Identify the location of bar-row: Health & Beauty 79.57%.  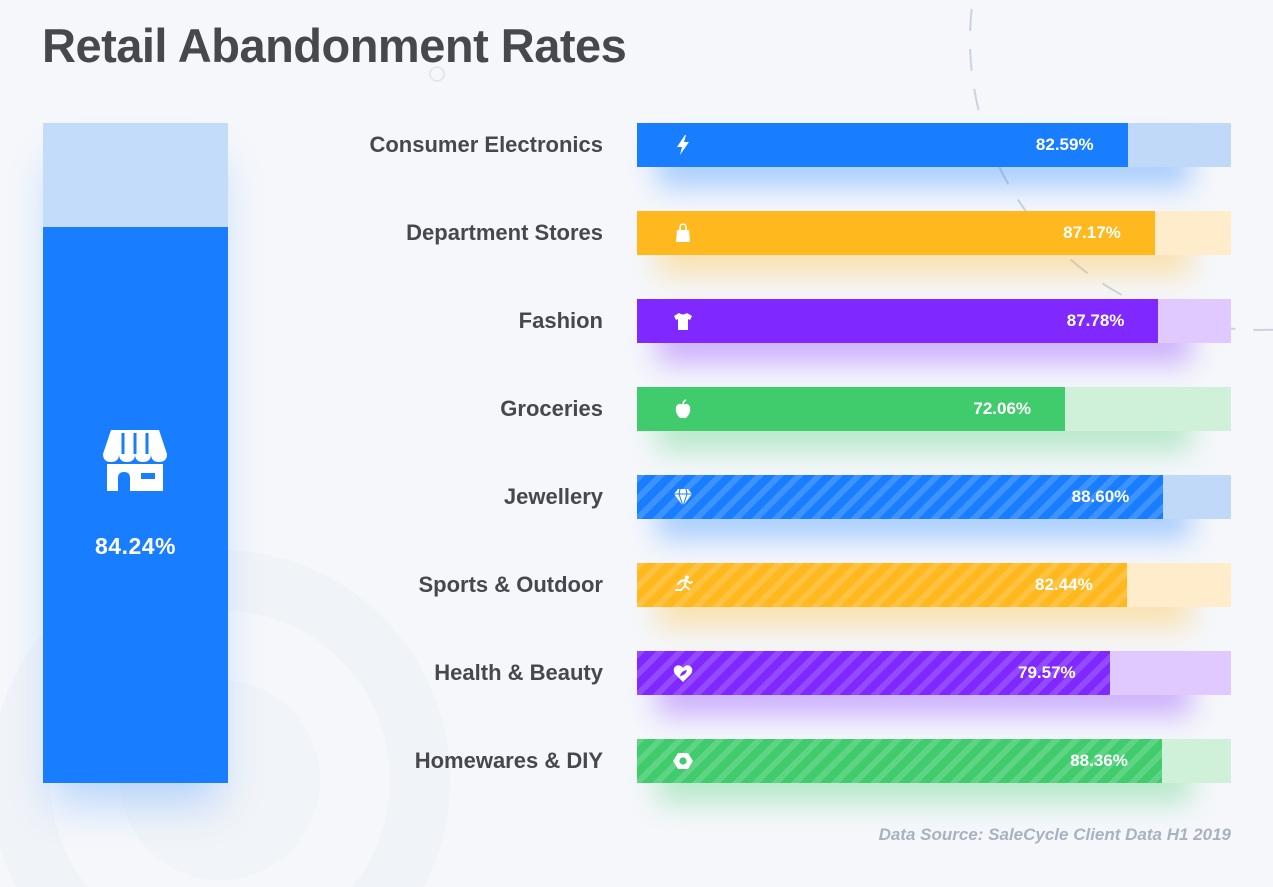
(636, 683).